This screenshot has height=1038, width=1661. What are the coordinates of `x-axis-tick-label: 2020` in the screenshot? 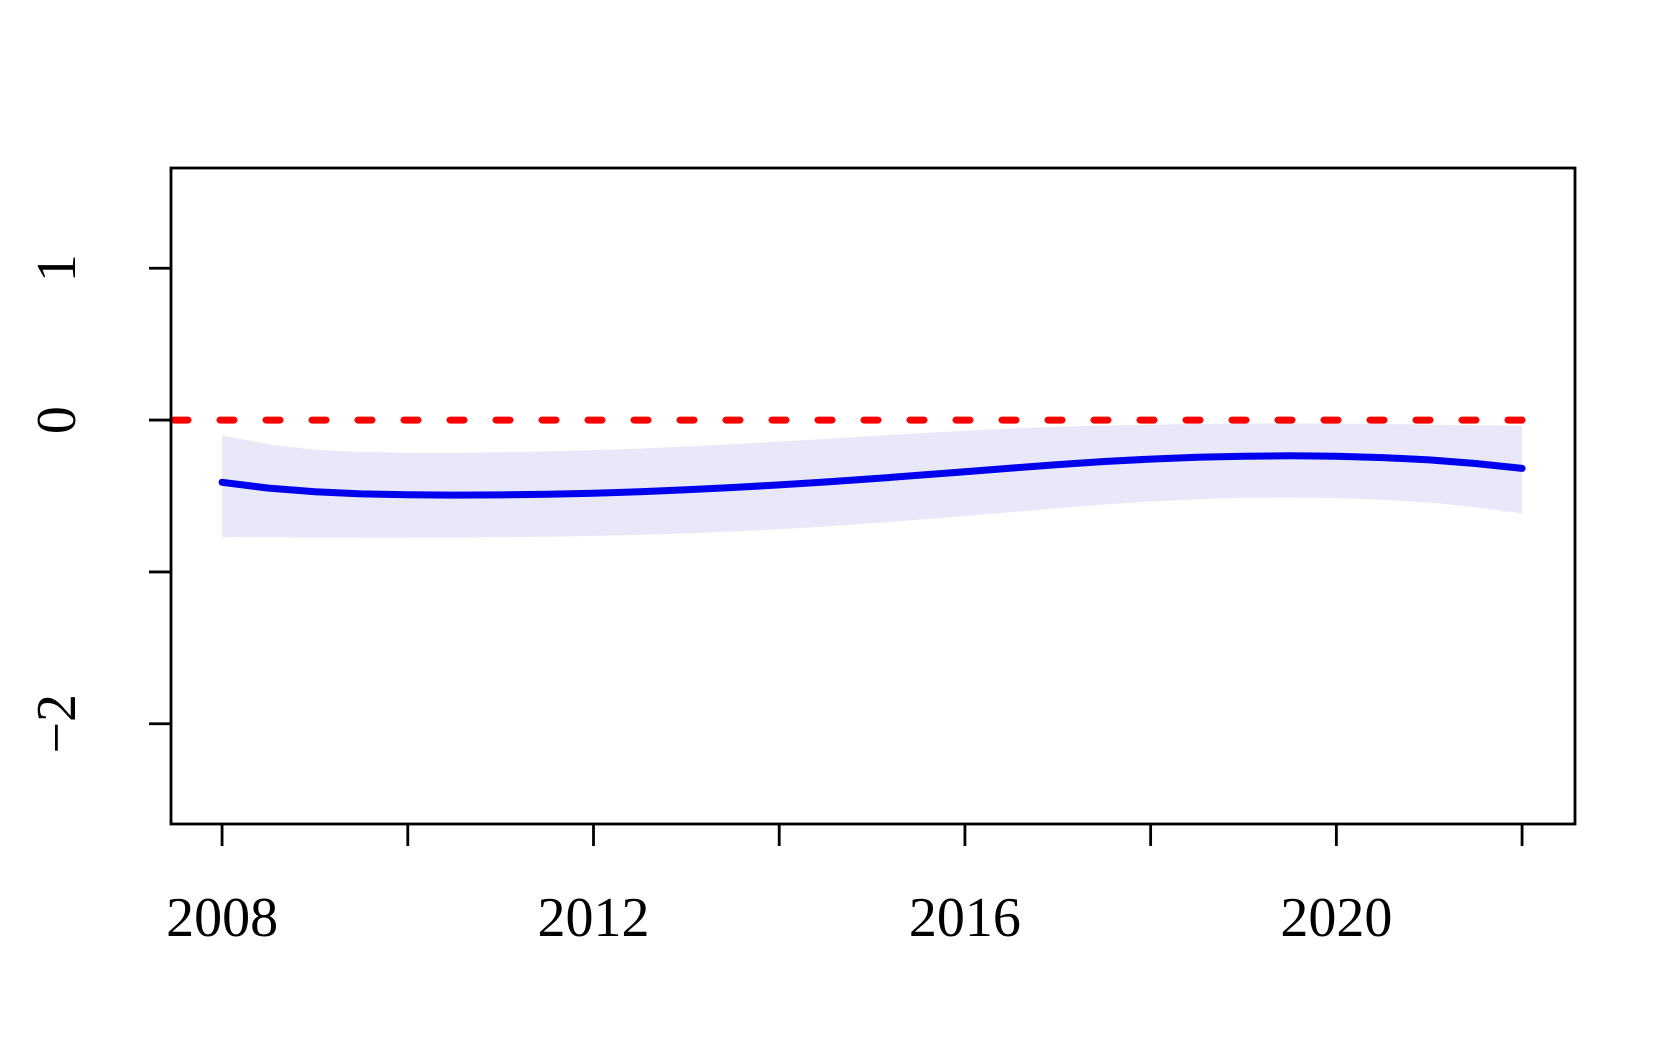 It's located at (1336, 918).